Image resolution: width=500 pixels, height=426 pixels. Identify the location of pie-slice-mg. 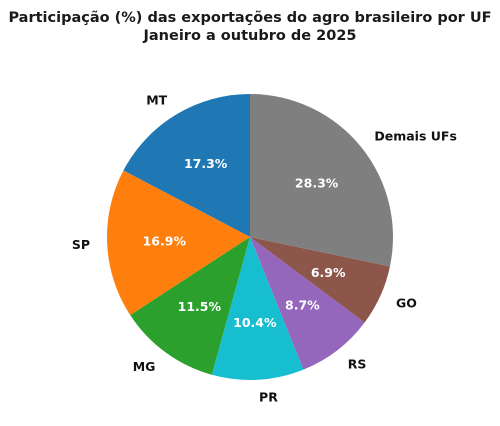
(190, 306).